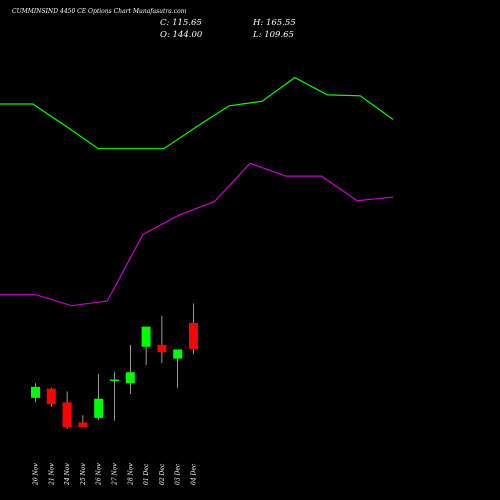 The image size is (500, 500). What do you see at coordinates (273, 35) in the screenshot?
I see `low-value: L: 109.65` at bounding box center [273, 35].